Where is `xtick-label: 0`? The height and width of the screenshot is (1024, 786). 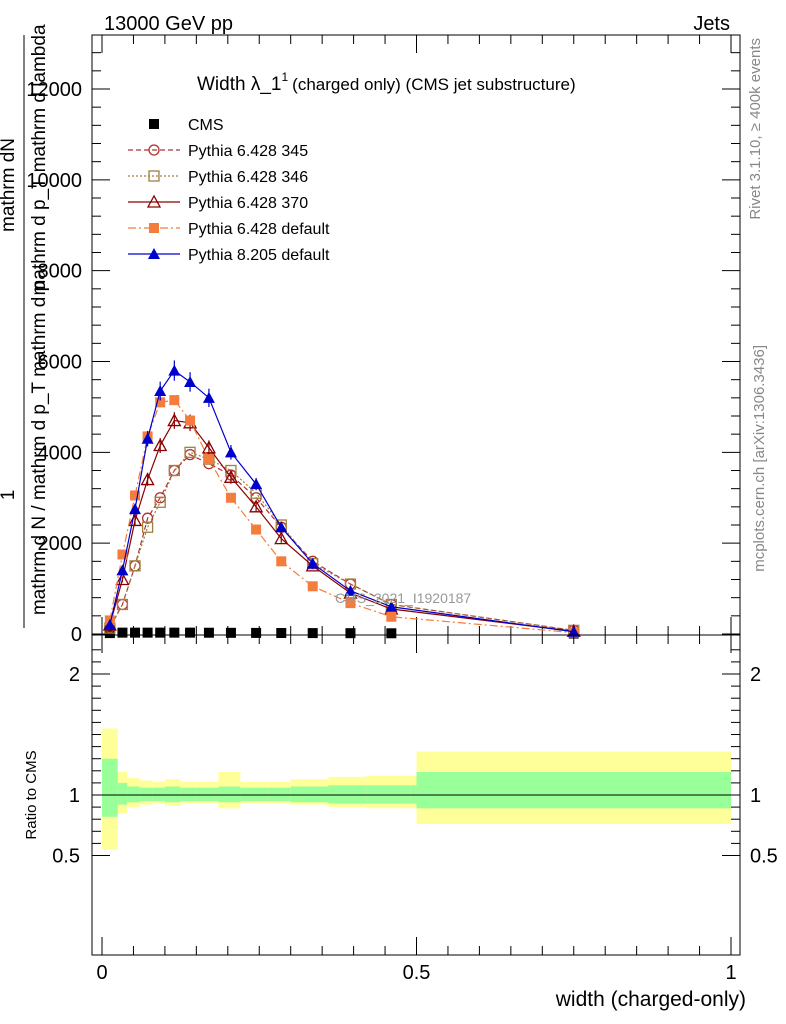 xtick-label: 0 is located at coordinates (101, 973).